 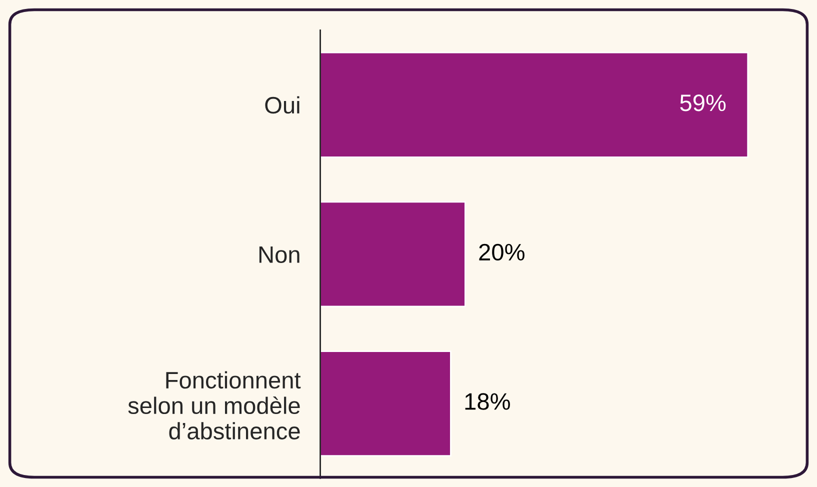 I want to click on y-tick-label: Non, so click(x=279, y=254).